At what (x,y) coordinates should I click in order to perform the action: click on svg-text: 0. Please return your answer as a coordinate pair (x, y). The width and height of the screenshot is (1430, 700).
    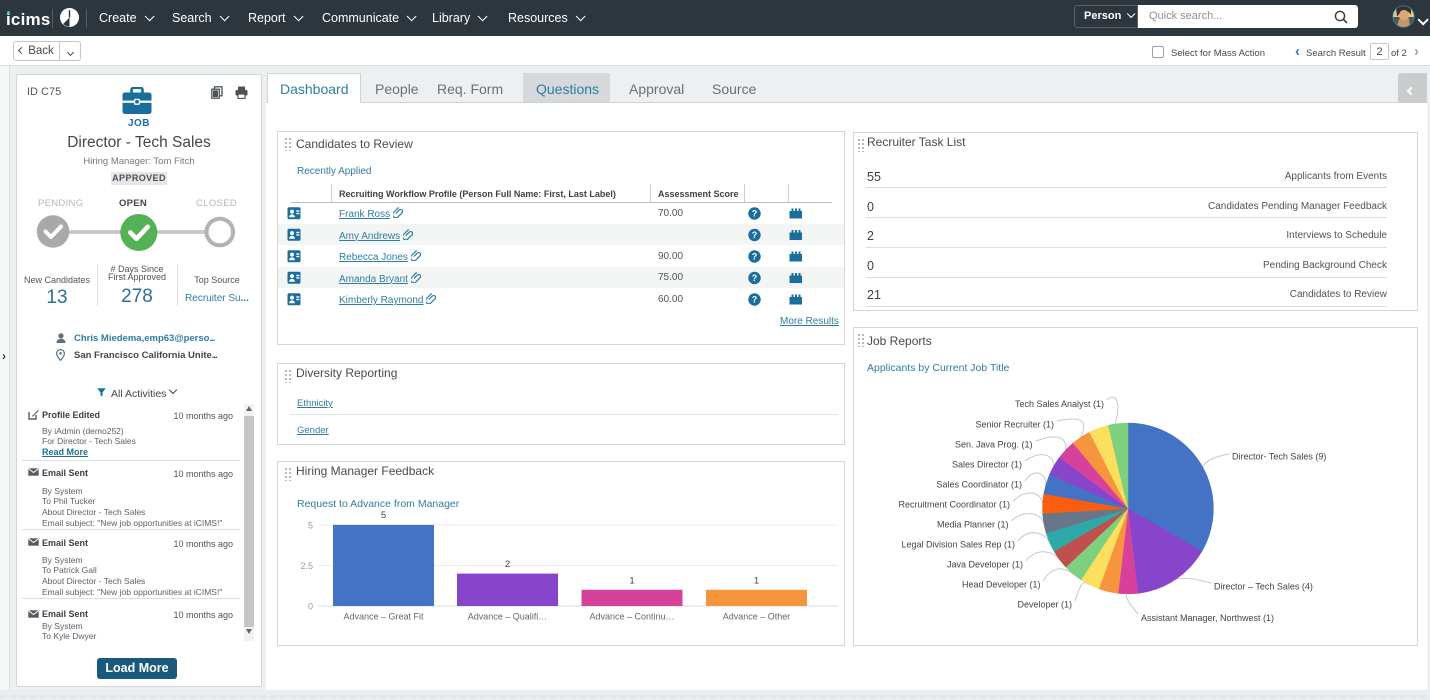
    Looking at the image, I should click on (310, 607).